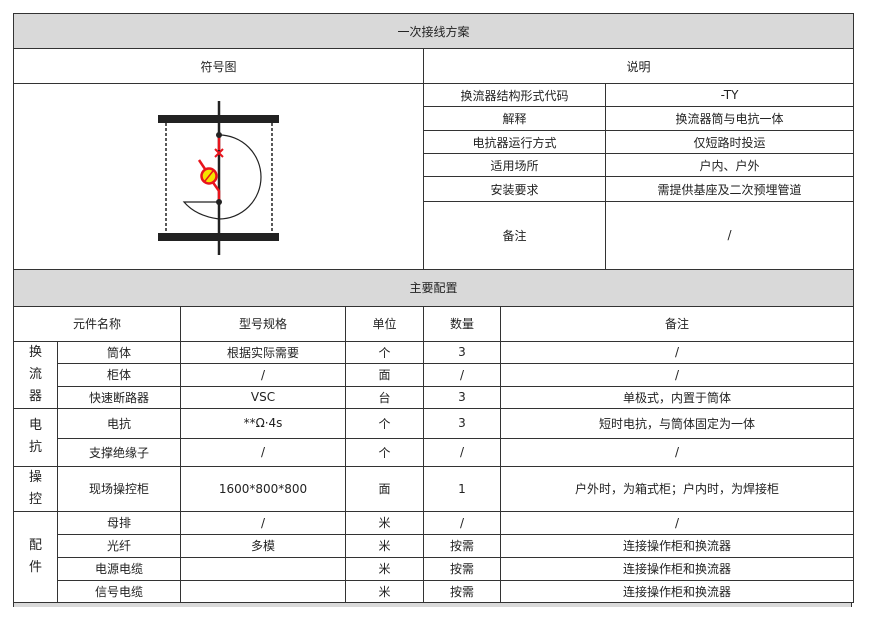 The image size is (869, 624). Describe the element at coordinates (263, 545) in the screenshot. I see `cell-model: 多模` at that location.